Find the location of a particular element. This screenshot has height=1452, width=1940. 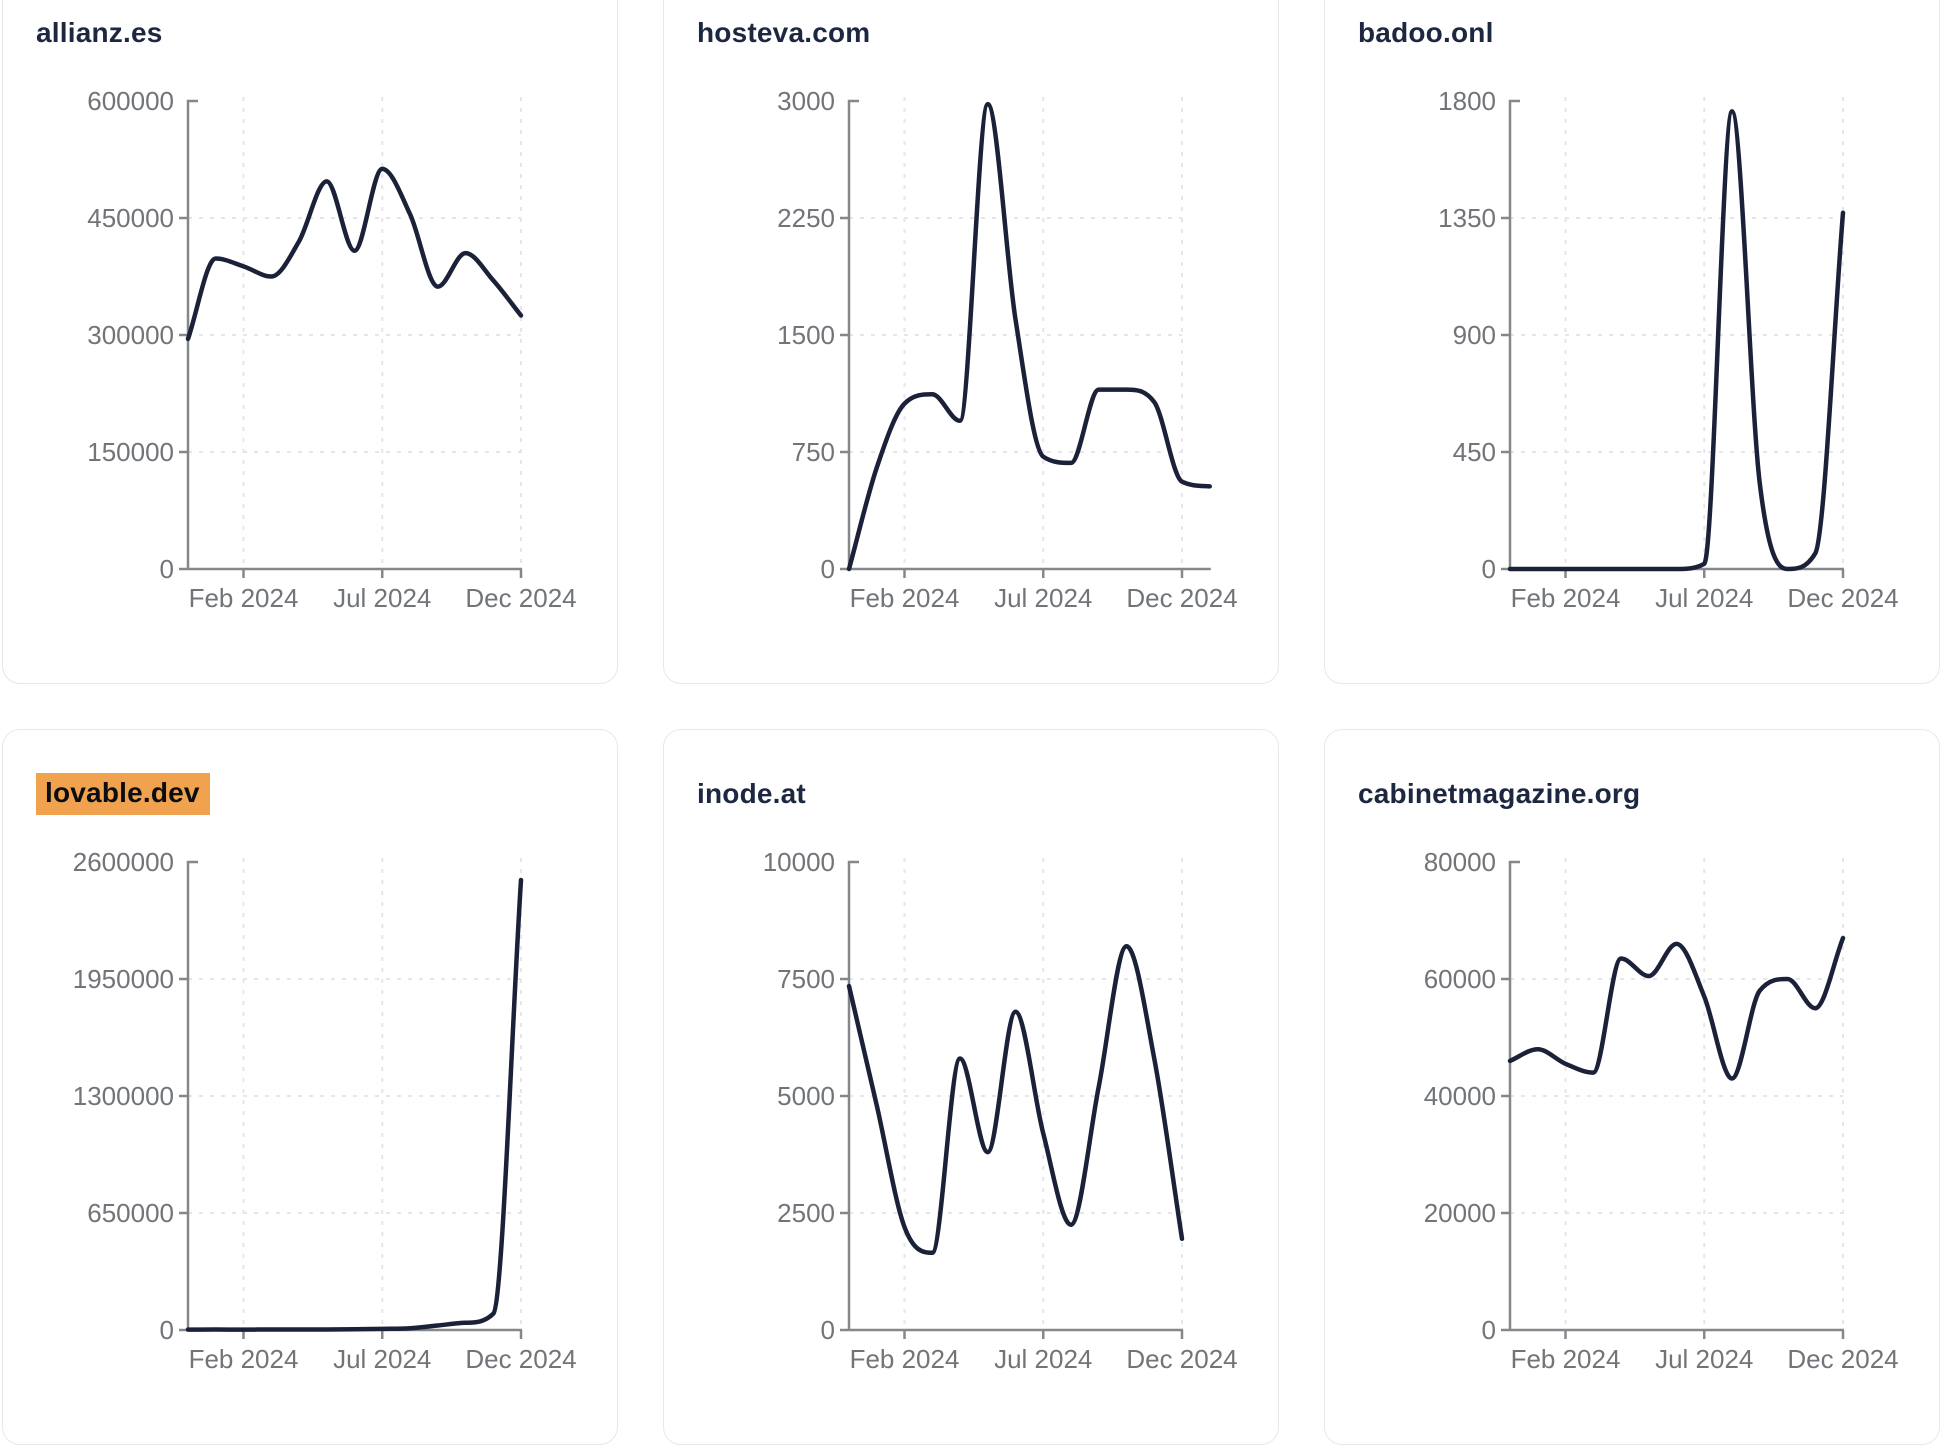

svg-text: 450000 is located at coordinates (130, 218).